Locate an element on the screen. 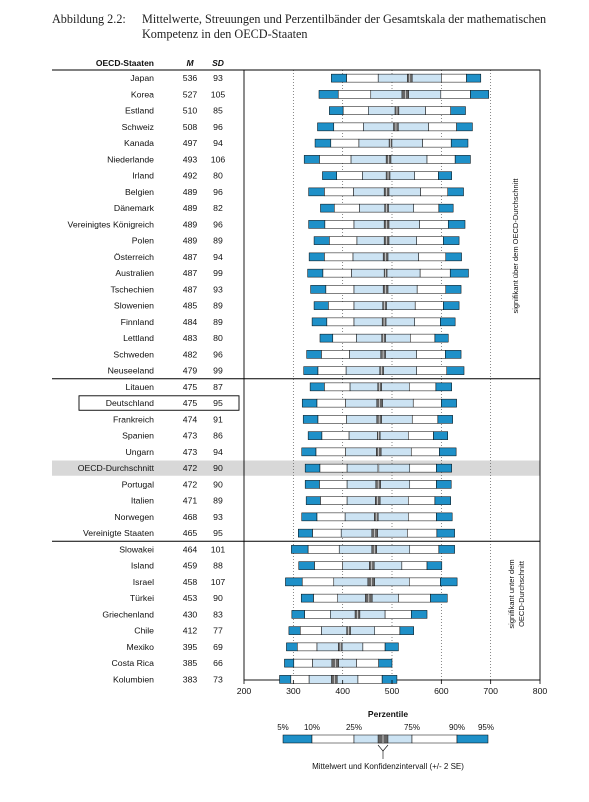 The width and height of the screenshot is (589, 802). row-22: Spanien 473 86 is located at coordinates (285, 436).